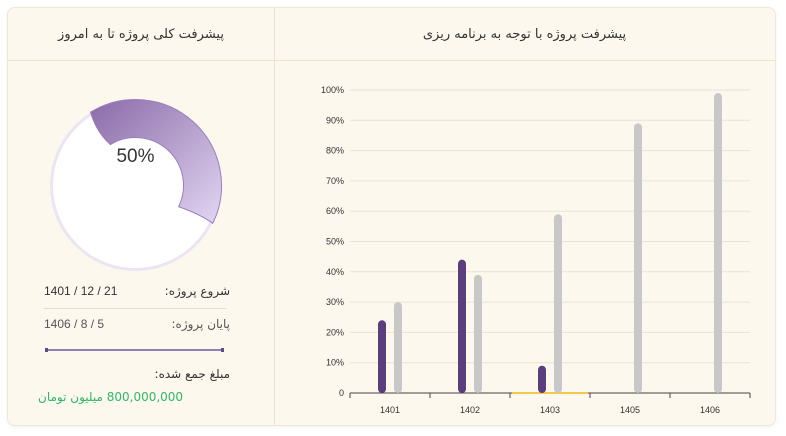  I want to click on start-date-value: 1401 / 12 / 21, so click(81, 291).